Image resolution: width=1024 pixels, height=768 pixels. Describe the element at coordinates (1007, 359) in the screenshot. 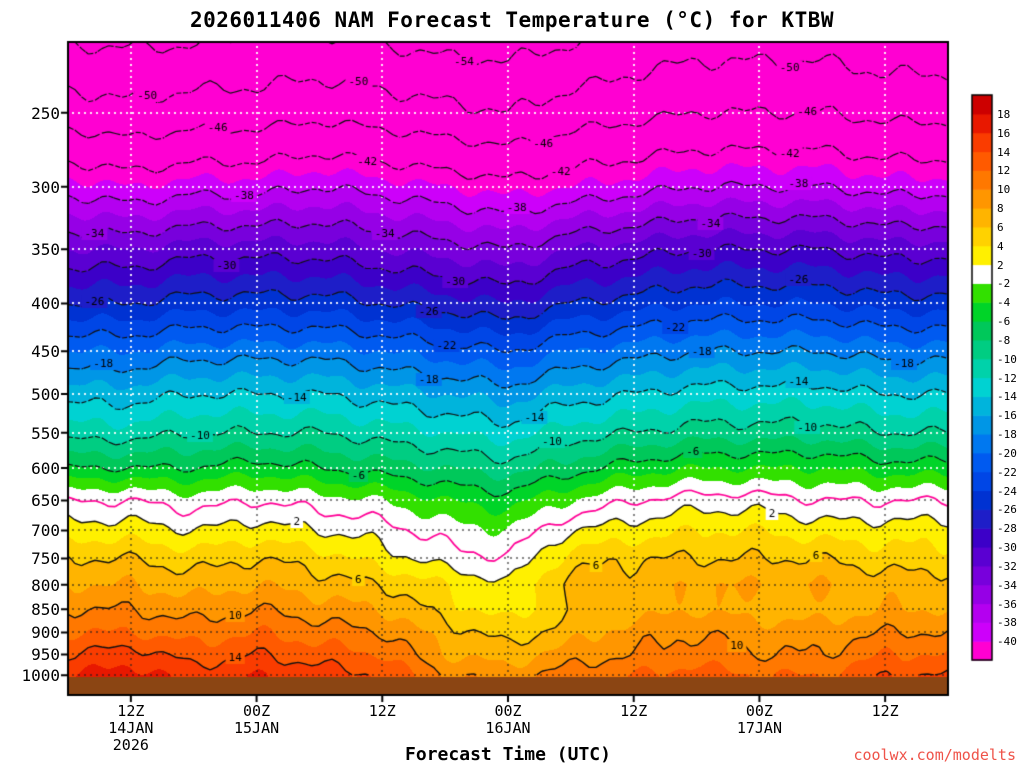

I see `colorbar-tick-label: -10` at that location.